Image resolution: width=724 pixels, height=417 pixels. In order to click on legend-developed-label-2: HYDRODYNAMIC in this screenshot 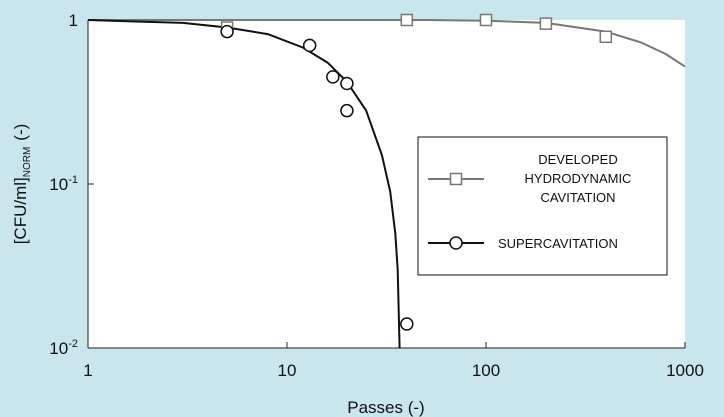, I will do `click(578, 178)`.